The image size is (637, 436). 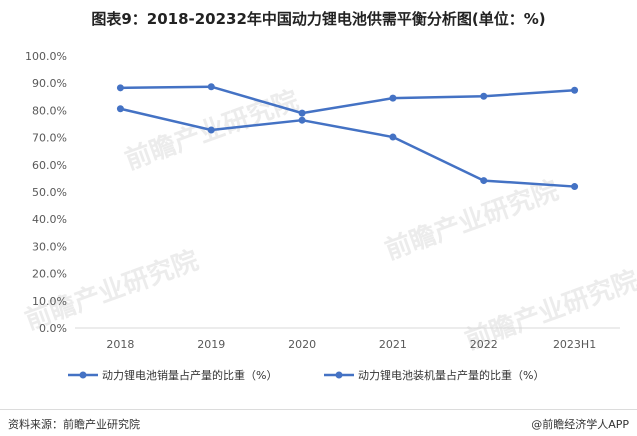 What do you see at coordinates (74, 424) in the screenshot?
I see `source-text: 资料来源：前瞻产业研究院` at bounding box center [74, 424].